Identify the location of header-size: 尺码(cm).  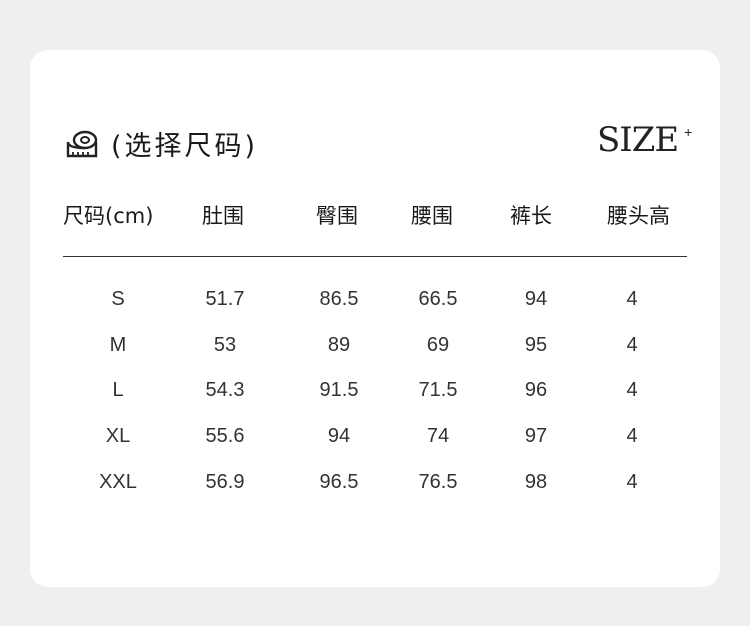
(108, 216).